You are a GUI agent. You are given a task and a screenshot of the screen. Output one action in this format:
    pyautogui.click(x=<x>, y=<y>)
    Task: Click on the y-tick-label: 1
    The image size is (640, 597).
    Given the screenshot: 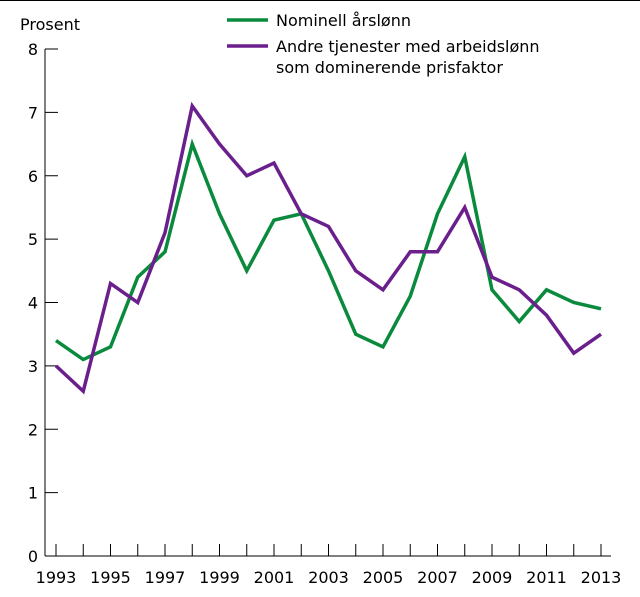 What is the action you would take?
    pyautogui.click(x=33, y=493)
    